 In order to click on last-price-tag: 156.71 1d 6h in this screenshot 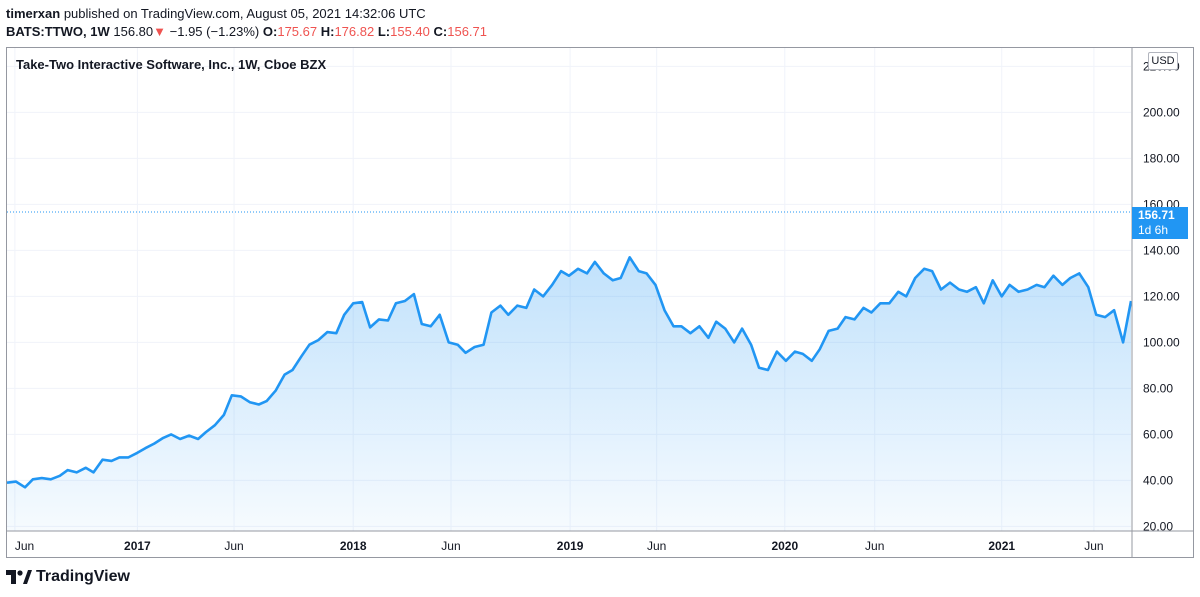, I will do `click(1160, 223)`.